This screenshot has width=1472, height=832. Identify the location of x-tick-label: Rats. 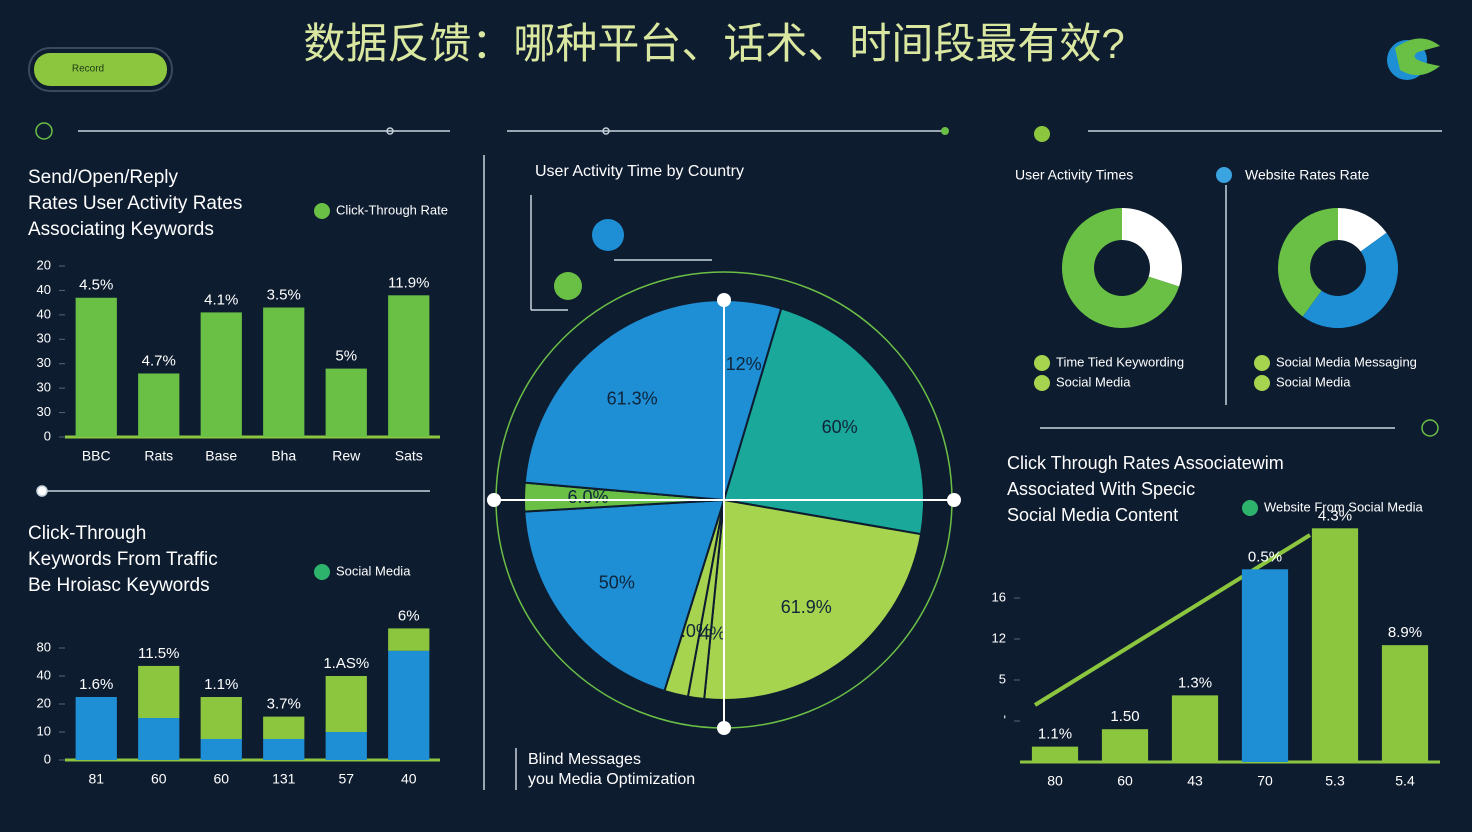
(158, 456).